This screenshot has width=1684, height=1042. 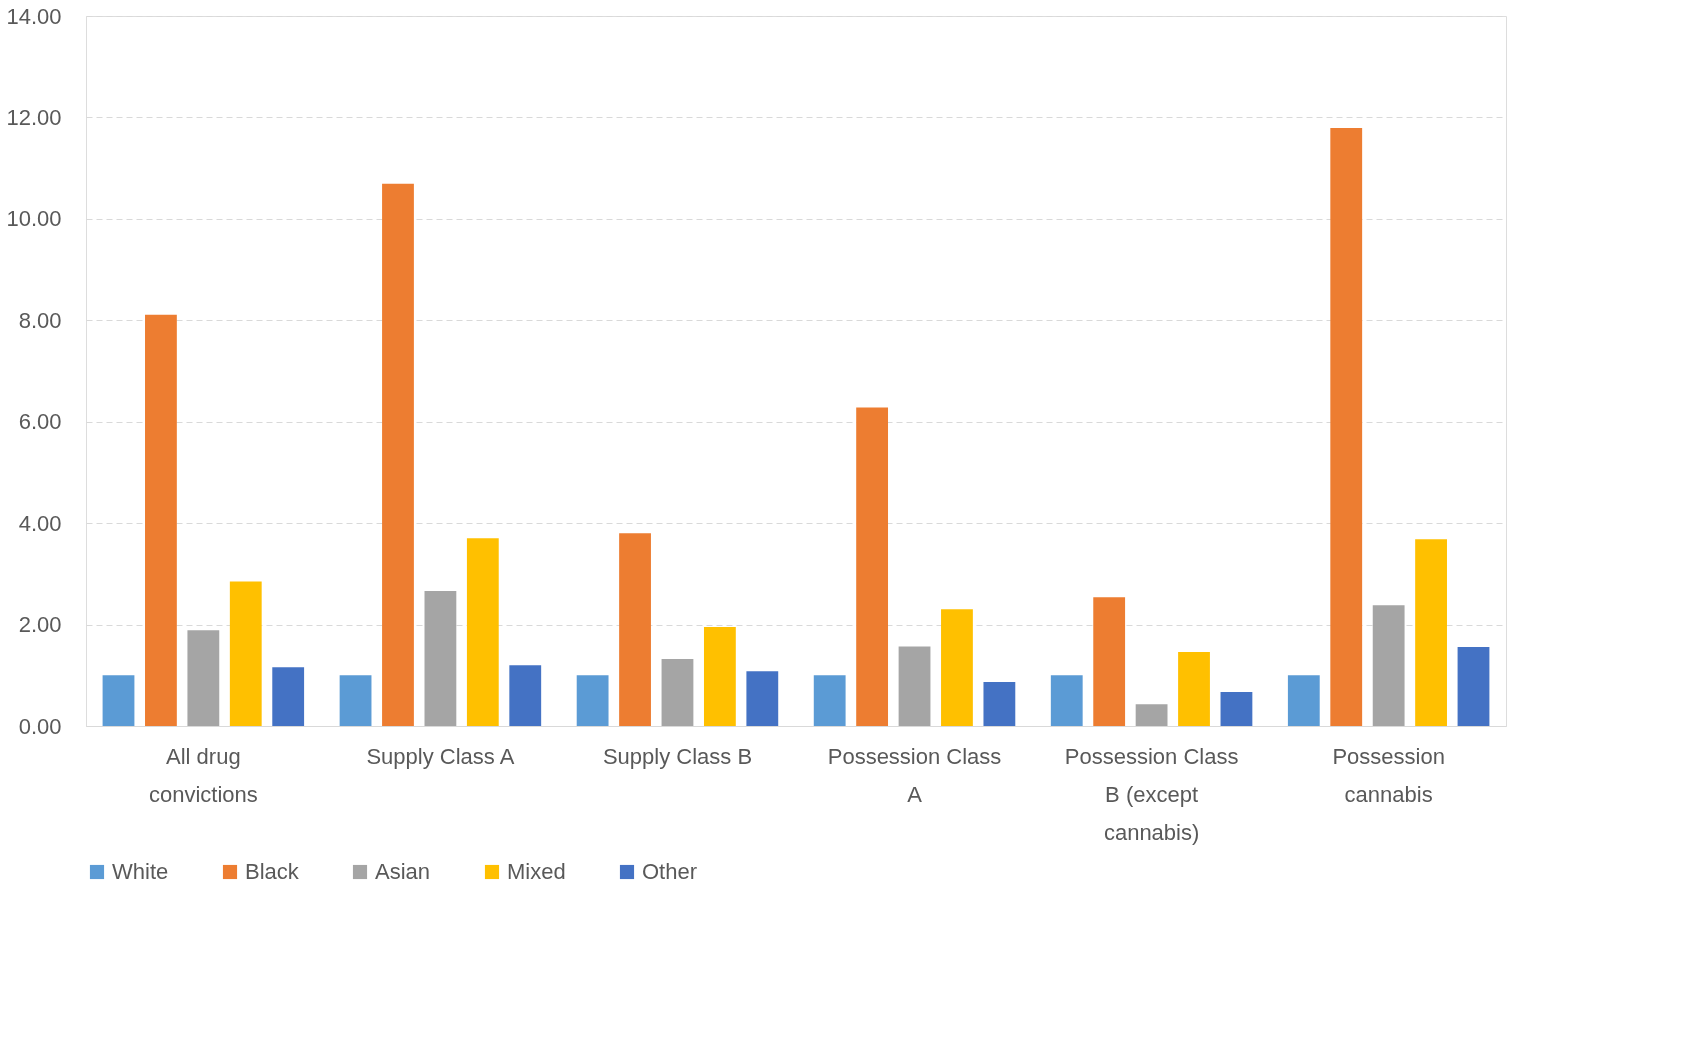 I want to click on y-tick-label: 6.00, so click(x=40, y=422).